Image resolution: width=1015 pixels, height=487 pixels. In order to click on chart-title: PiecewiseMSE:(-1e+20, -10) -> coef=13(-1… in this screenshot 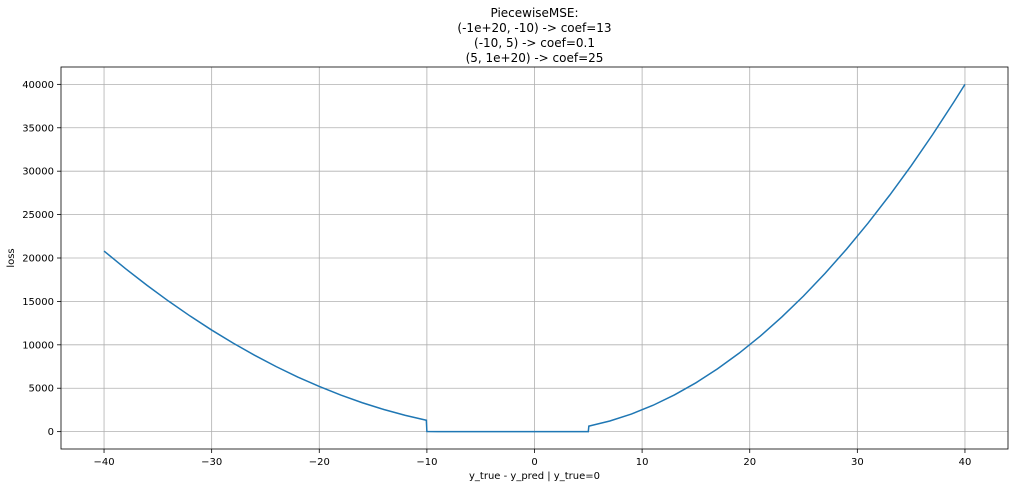, I will do `click(534, 35)`.